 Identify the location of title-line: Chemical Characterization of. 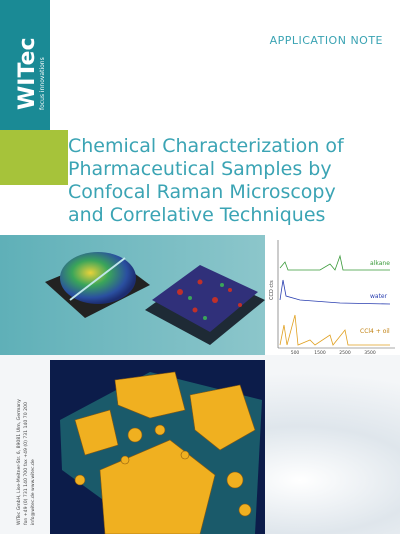
(206, 146).